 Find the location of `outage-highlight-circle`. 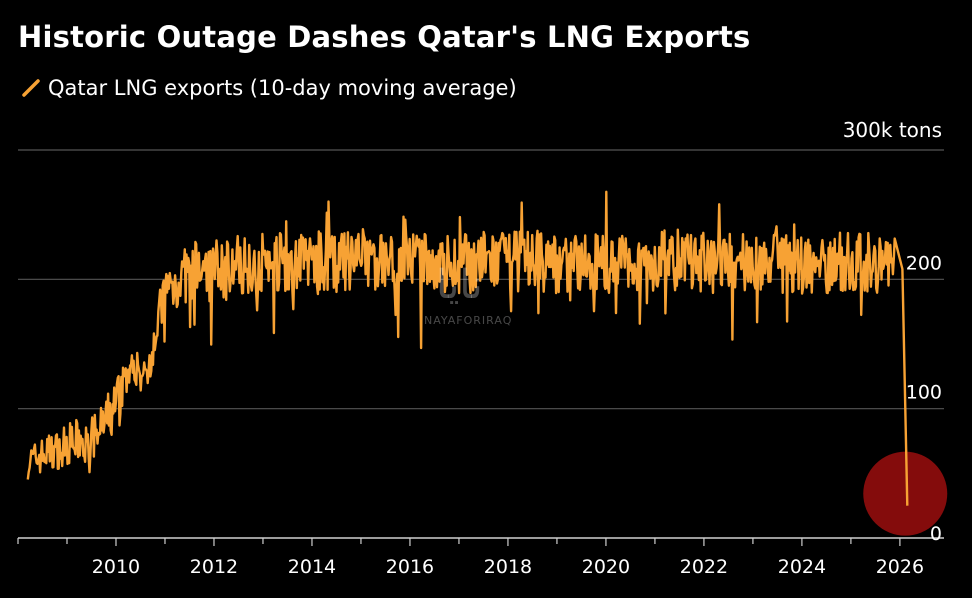

outage-highlight-circle is located at coordinates (905, 493).